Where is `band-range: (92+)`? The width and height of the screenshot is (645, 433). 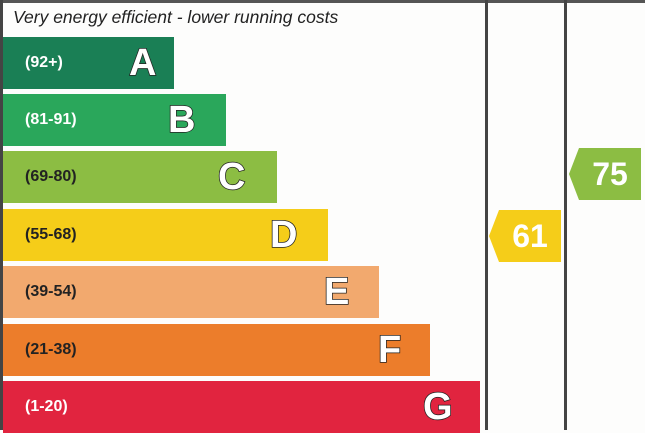 band-range: (92+) is located at coordinates (44, 62).